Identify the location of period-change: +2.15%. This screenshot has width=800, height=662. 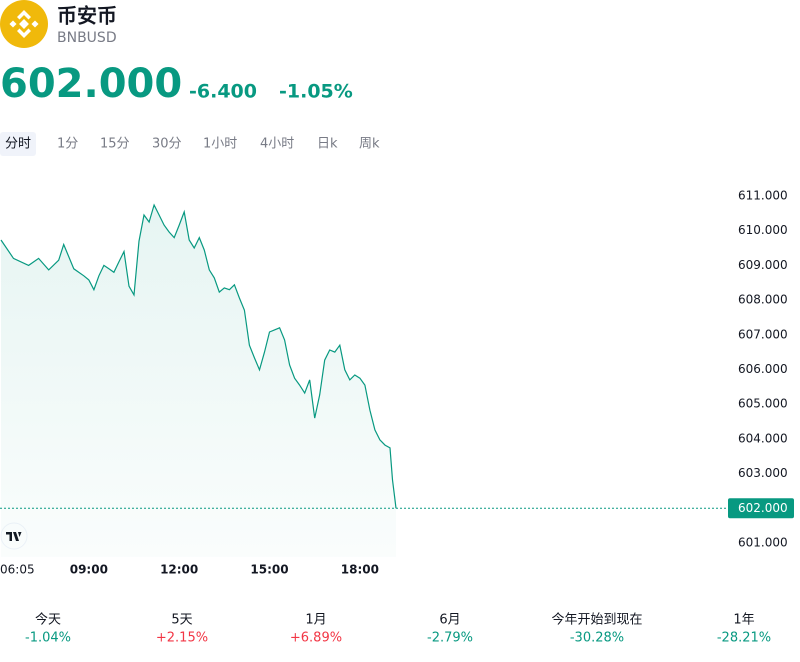
(182, 638).